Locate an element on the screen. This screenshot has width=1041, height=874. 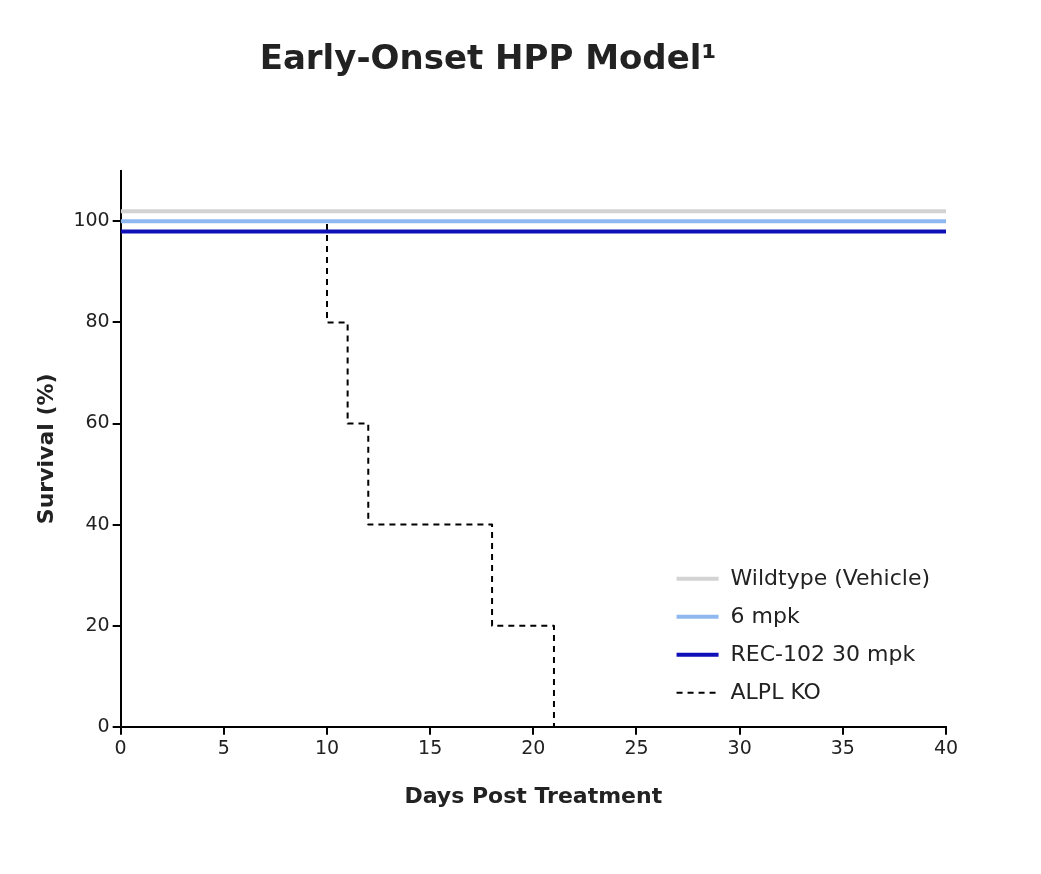
x-tick-label: 0 is located at coordinates (120, 747).